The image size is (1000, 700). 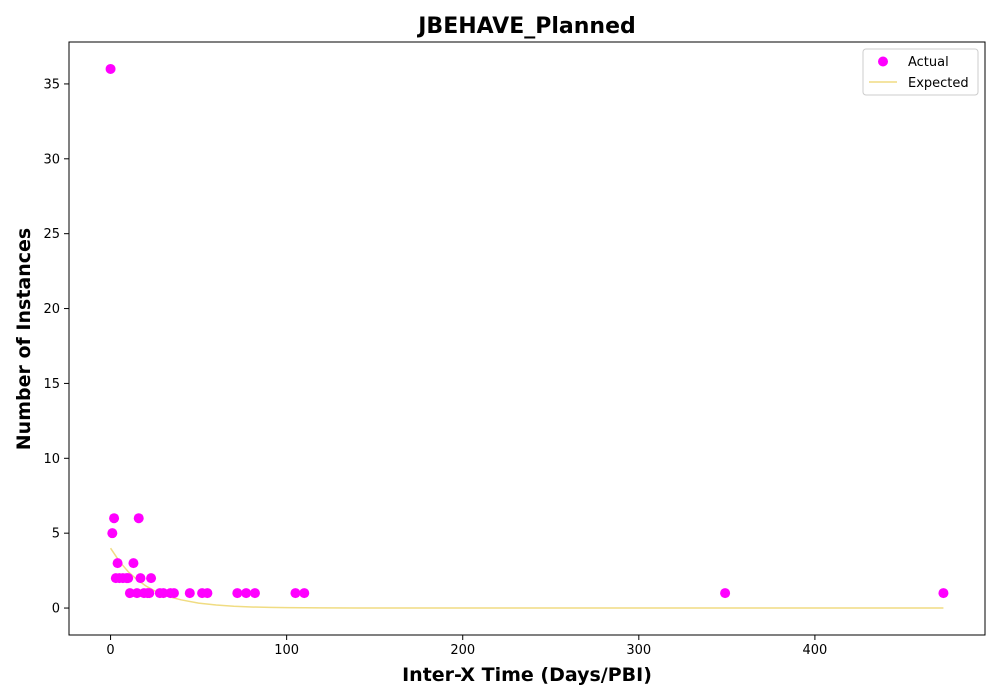 I want to click on y-tick-label: 20, so click(x=51, y=309).